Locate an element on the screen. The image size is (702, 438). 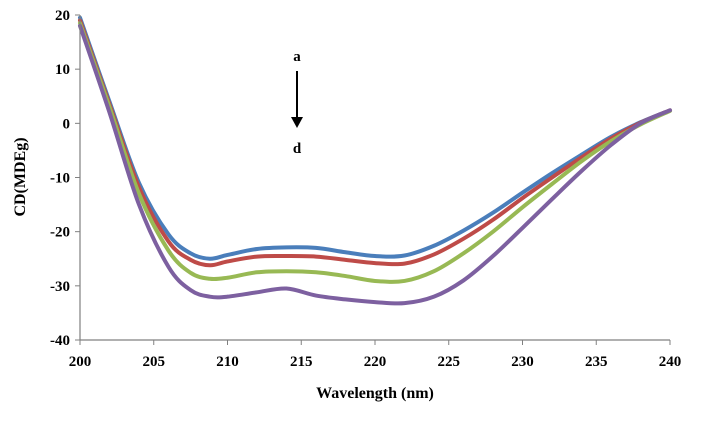
x-tick-label: 220 is located at coordinates (375, 362).